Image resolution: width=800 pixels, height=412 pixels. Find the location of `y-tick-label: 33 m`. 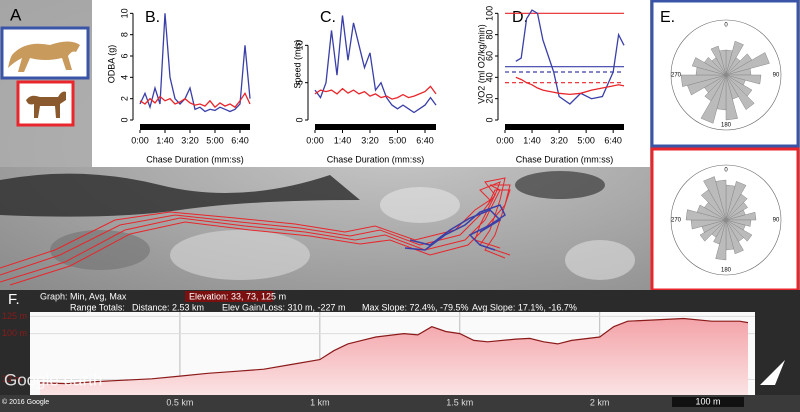

y-tick-label: 33 m is located at coordinates (12, 379).